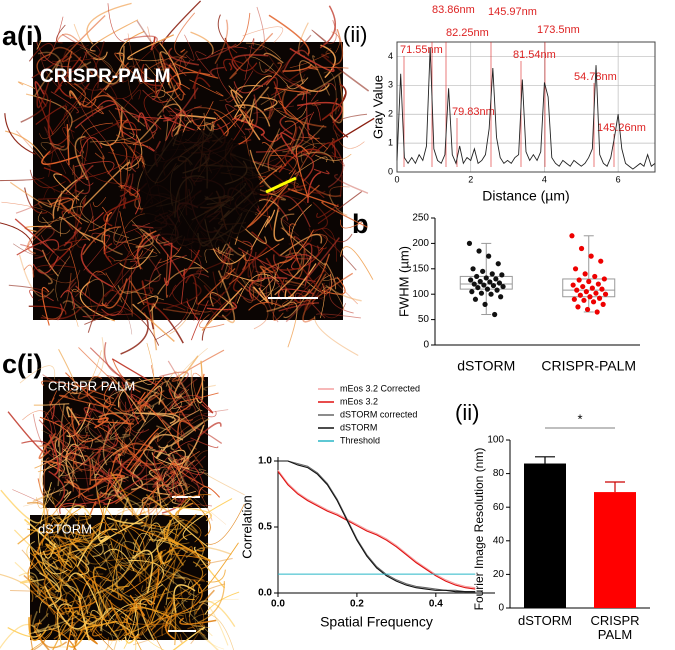  I want to click on y-tick-label: 0.5, so click(265, 527).